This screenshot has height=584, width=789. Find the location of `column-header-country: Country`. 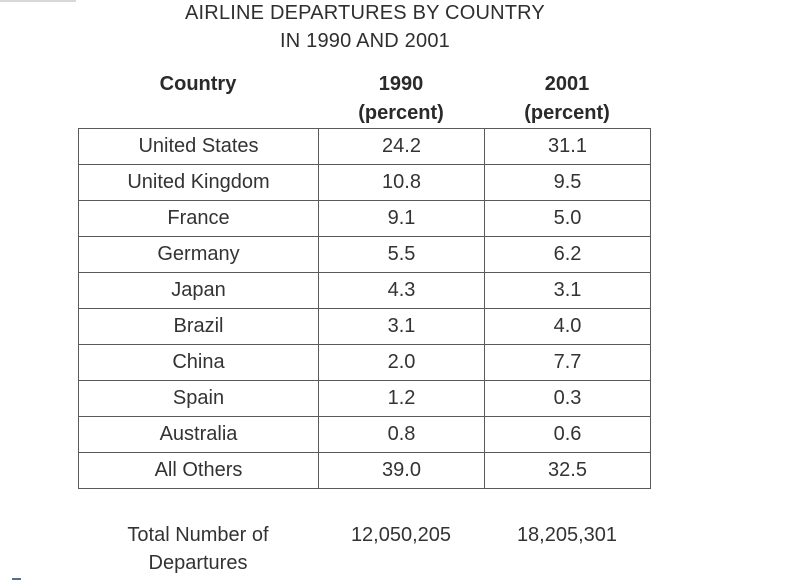

column-header-country: Country is located at coordinates (198, 84).